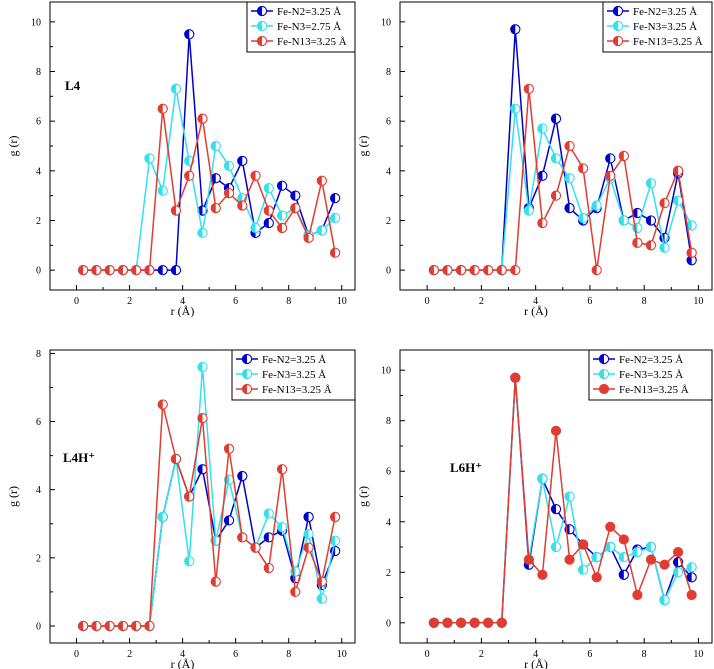 The width and height of the screenshot is (714, 669). Describe the element at coordinates (296, 26) in the screenshot. I see `legend-entry: Fe-N3=2.75 Å` at that location.